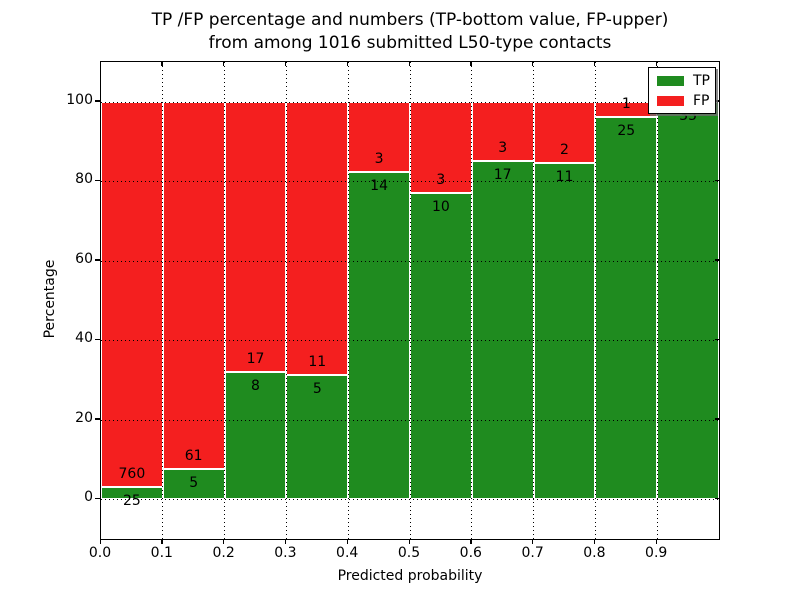 This screenshot has height=600, width=800. What do you see at coordinates (626, 104) in the screenshot?
I see `bar-label-fp: 1` at bounding box center [626, 104].